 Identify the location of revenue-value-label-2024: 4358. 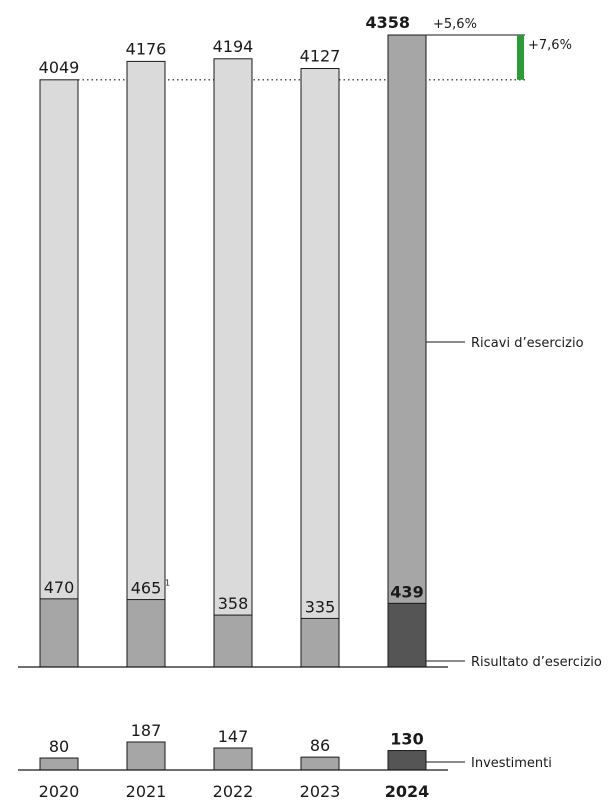
(387, 22).